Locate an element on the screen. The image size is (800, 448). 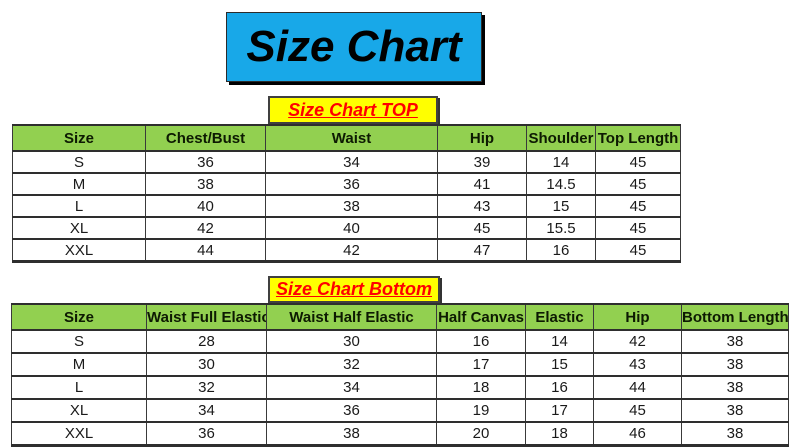
column-header: Top Length is located at coordinates (638, 138).